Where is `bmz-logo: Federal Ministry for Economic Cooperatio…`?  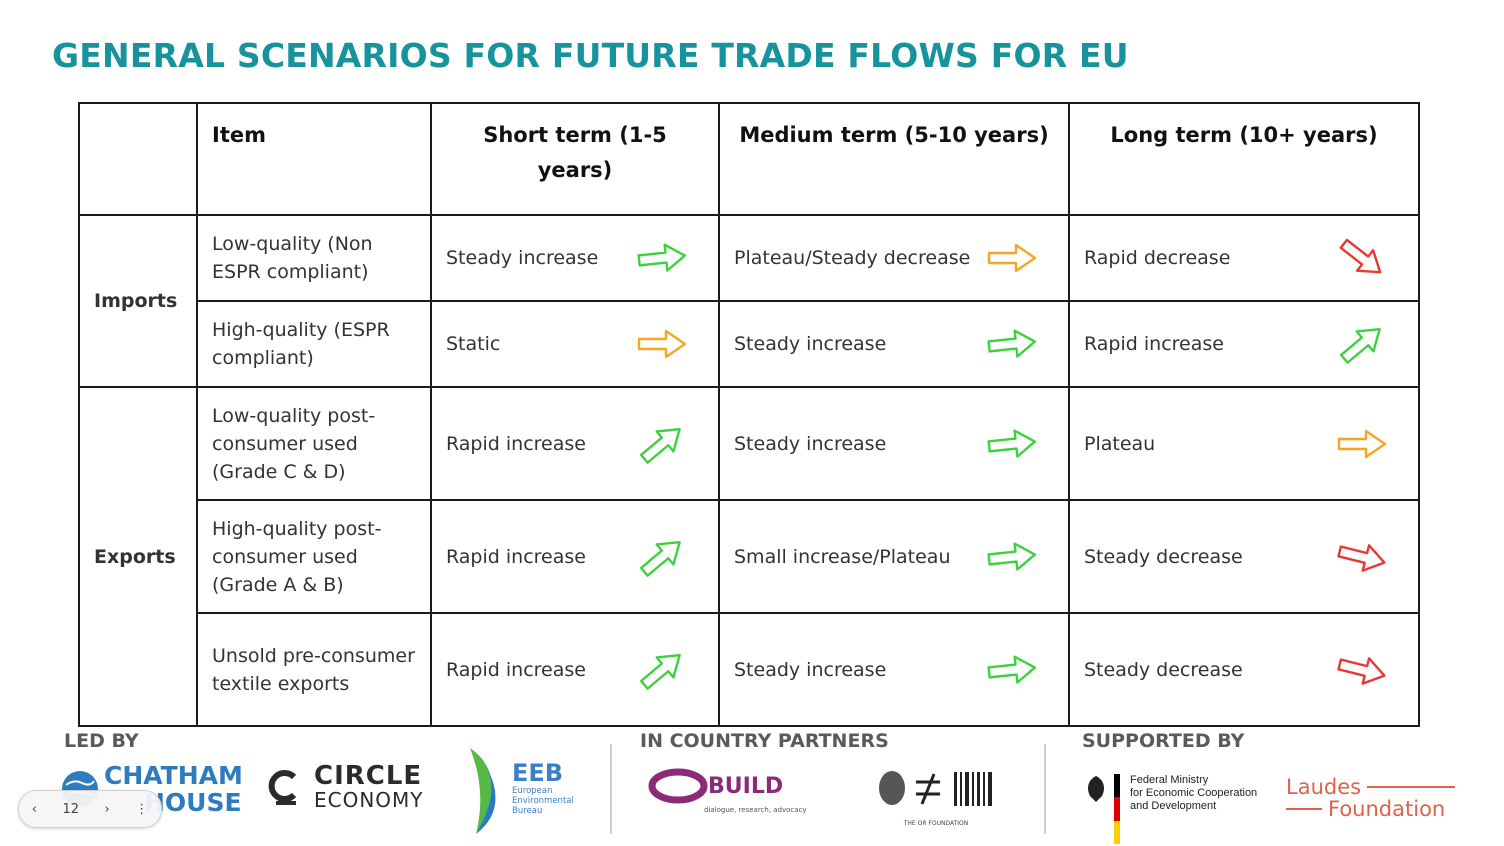 bmz-logo: Federal Ministry for Economic Cooperatio… is located at coordinates (1170, 809).